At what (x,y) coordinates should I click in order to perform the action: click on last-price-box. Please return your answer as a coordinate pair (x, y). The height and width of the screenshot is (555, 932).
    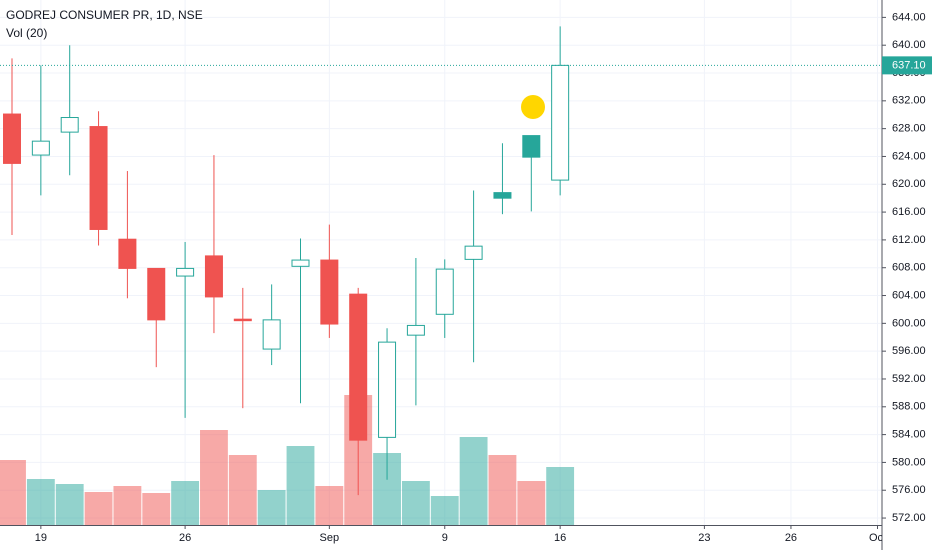
    Looking at the image, I should click on (907, 65).